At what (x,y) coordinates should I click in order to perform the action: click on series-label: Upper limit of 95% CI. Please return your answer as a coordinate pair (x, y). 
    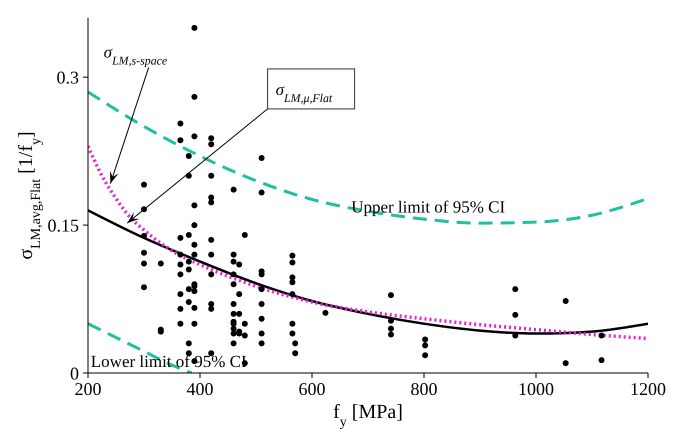
    Looking at the image, I should click on (428, 206).